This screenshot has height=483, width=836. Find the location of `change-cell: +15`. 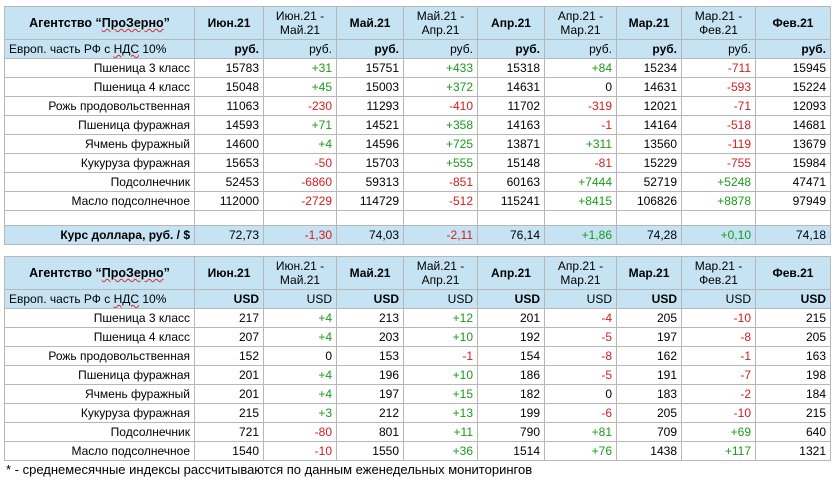

change-cell: +15 is located at coordinates (440, 394).